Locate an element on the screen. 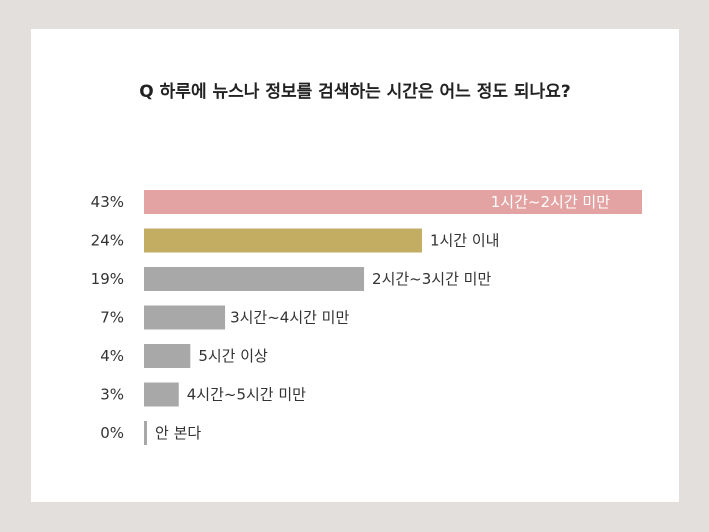  value-label: 3% is located at coordinates (112, 395).